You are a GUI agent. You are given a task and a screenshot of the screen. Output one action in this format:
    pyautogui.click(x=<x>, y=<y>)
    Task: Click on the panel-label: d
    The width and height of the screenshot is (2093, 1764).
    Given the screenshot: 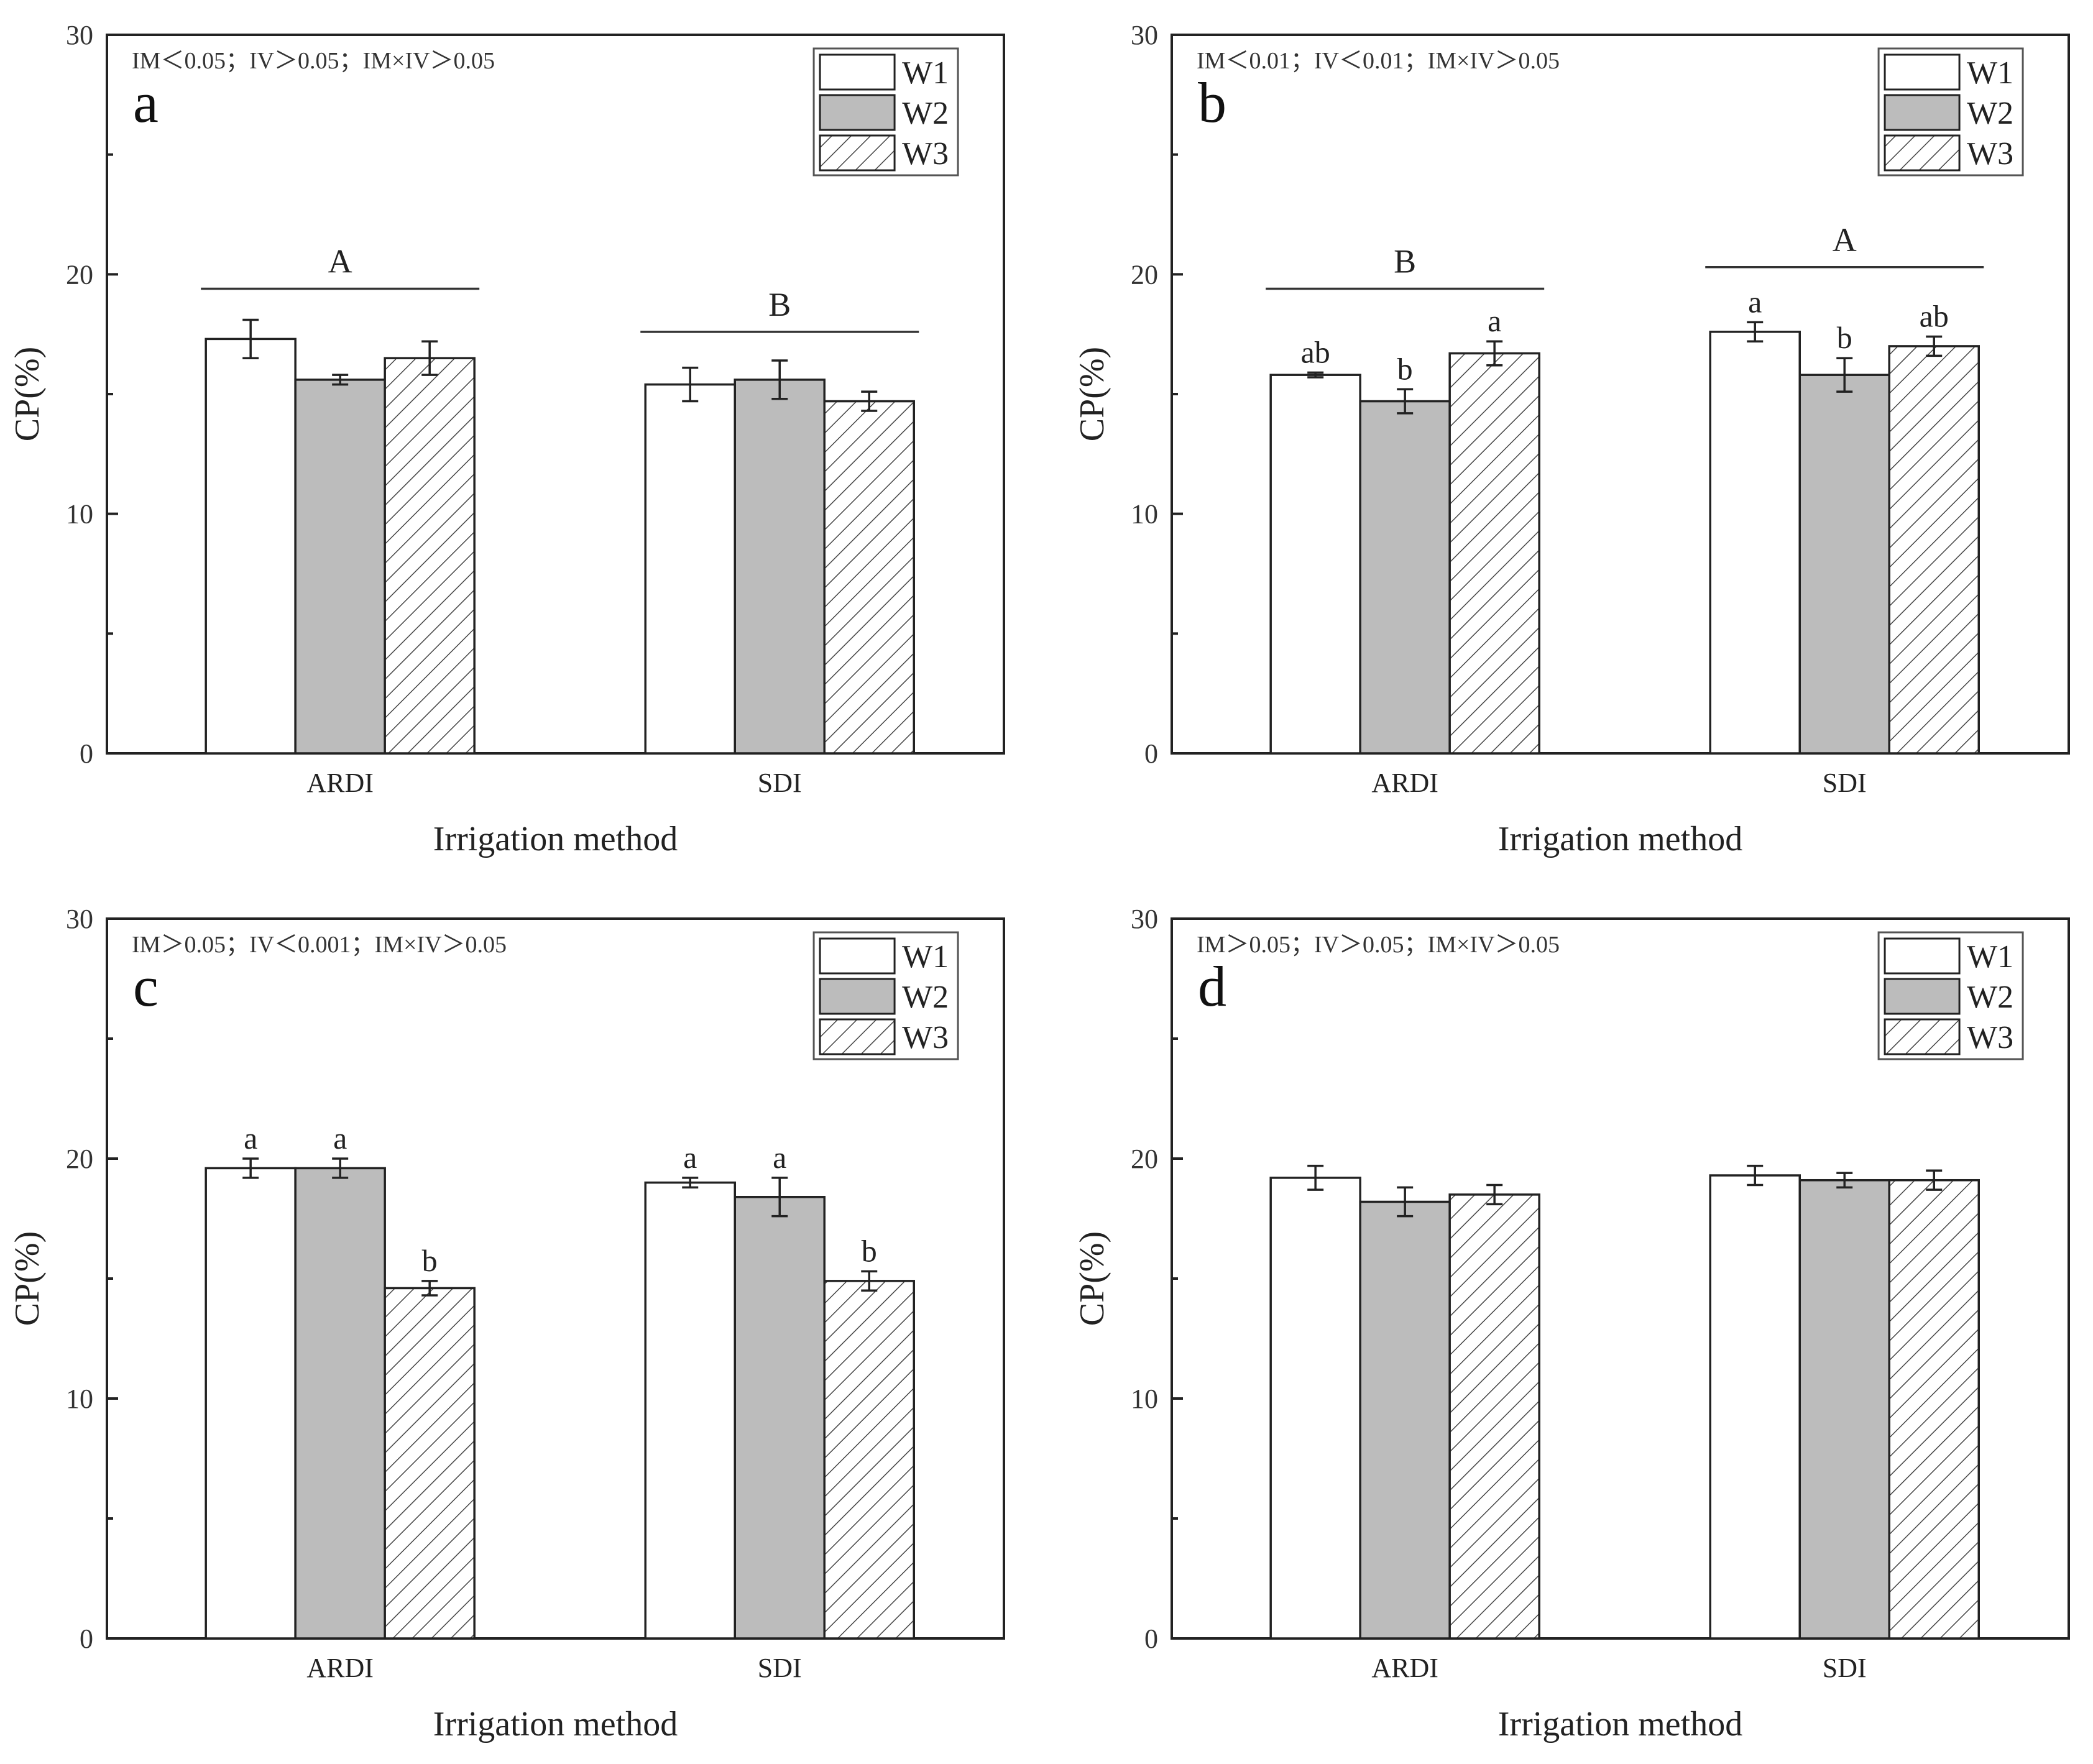 What is the action you would take?
    pyautogui.click(x=1212, y=986)
    